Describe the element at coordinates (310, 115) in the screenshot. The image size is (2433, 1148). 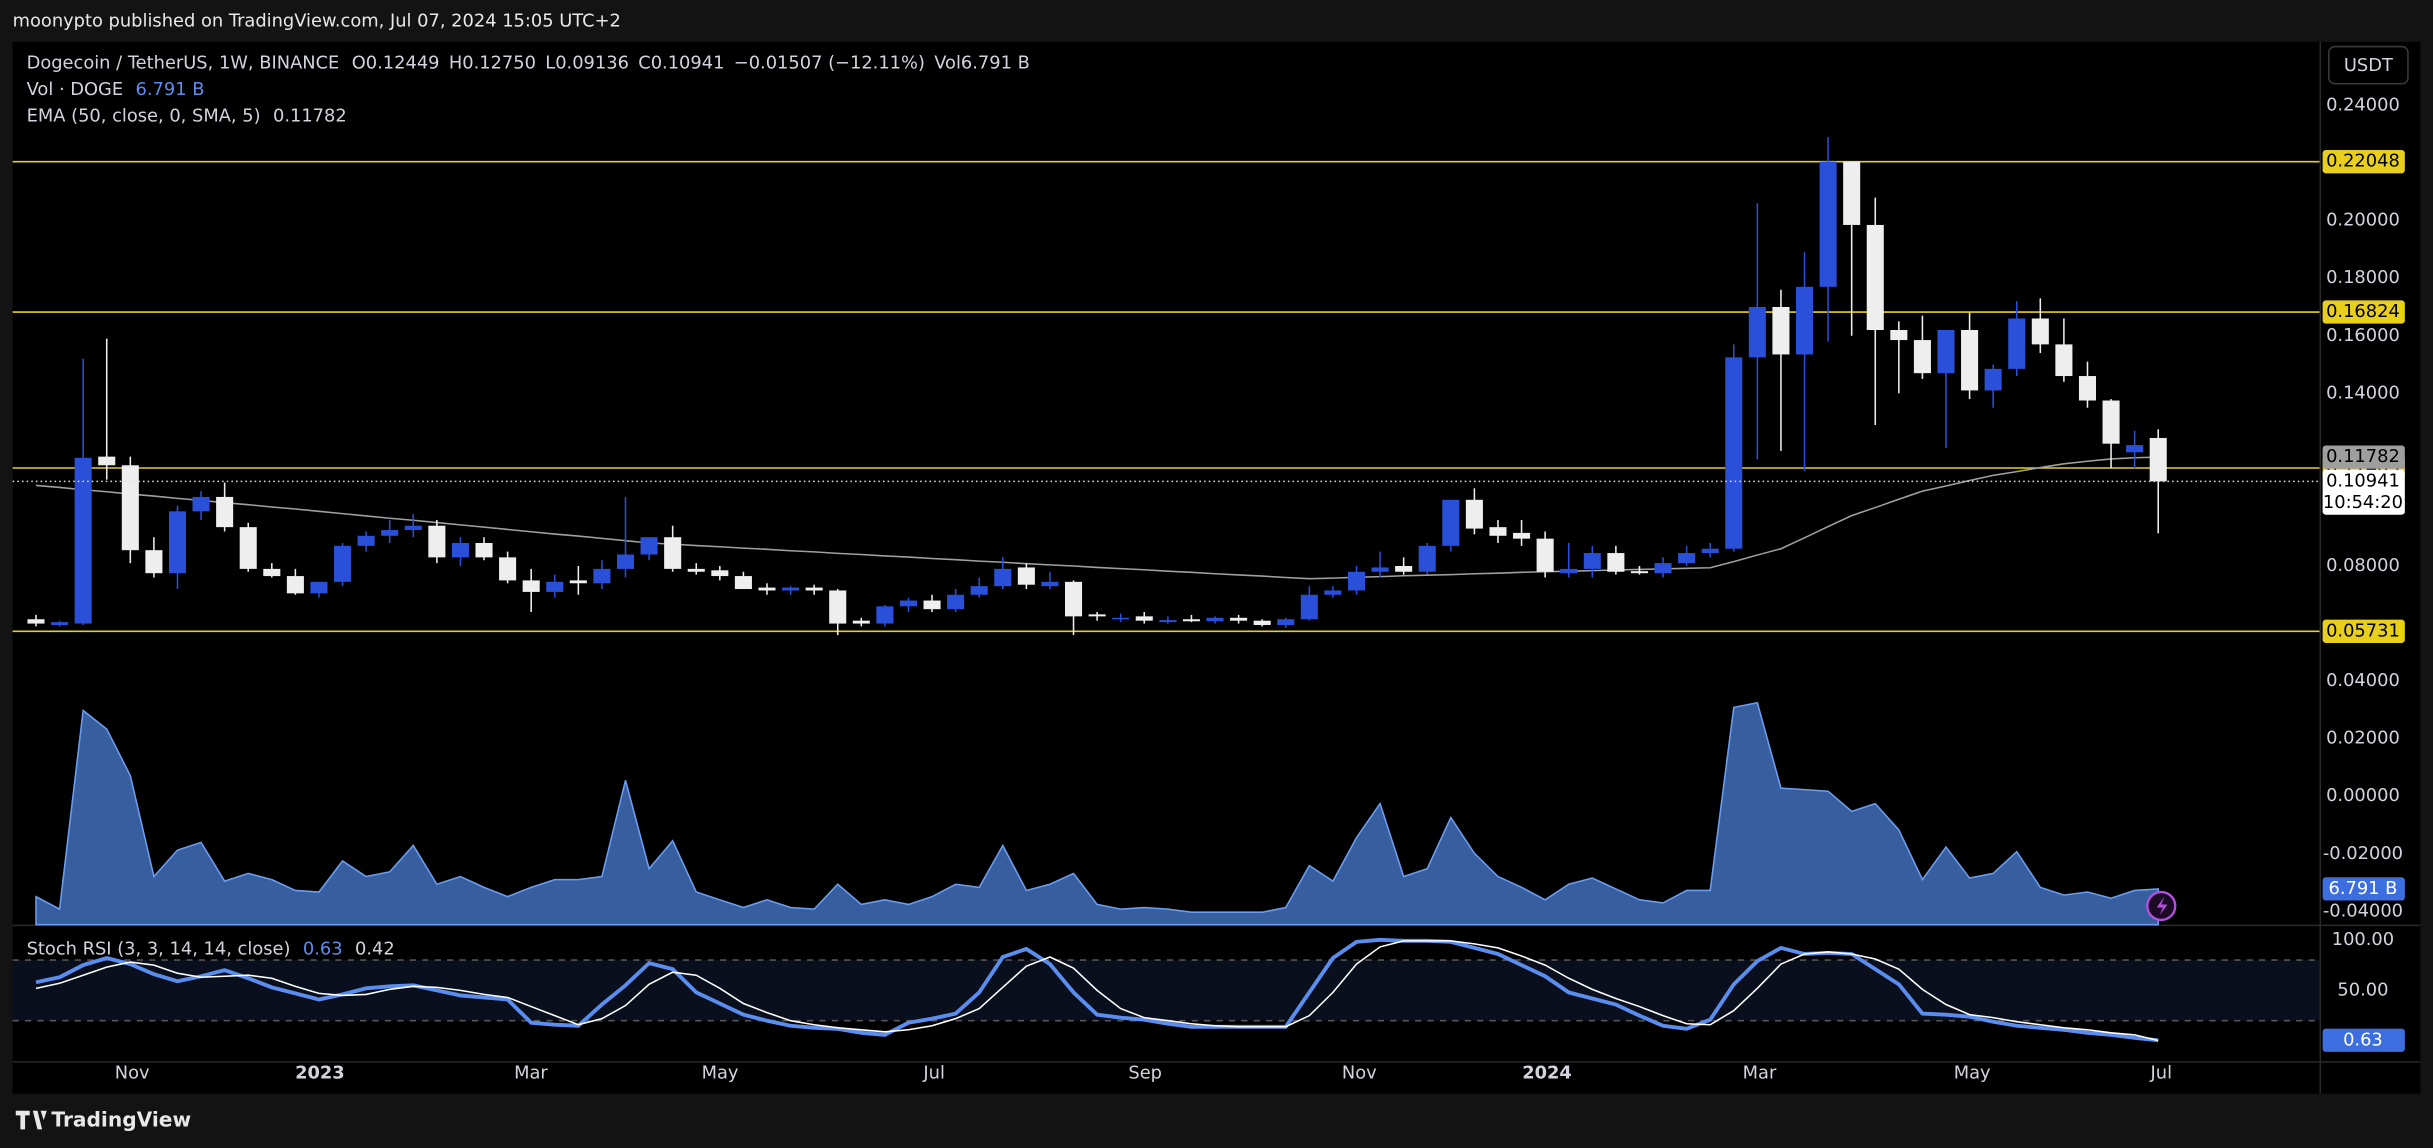
I see `value: 0.11782` at that location.